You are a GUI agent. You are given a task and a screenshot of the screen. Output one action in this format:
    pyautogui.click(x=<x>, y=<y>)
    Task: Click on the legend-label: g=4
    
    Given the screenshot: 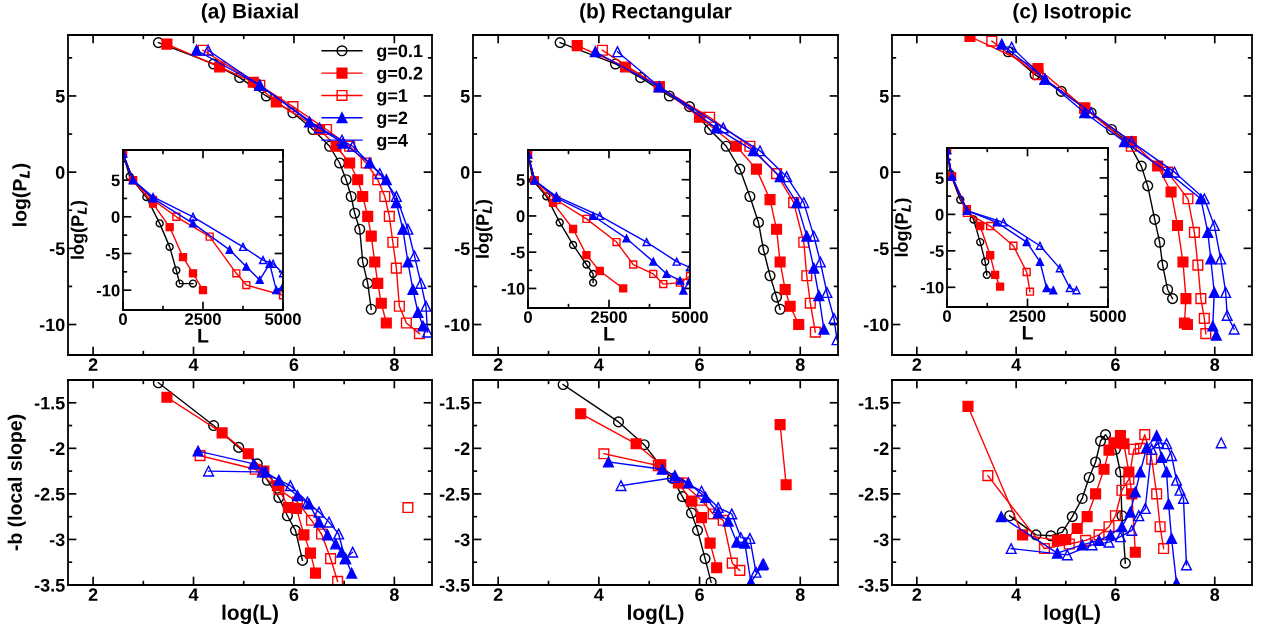 What is the action you would take?
    pyautogui.click(x=392, y=142)
    